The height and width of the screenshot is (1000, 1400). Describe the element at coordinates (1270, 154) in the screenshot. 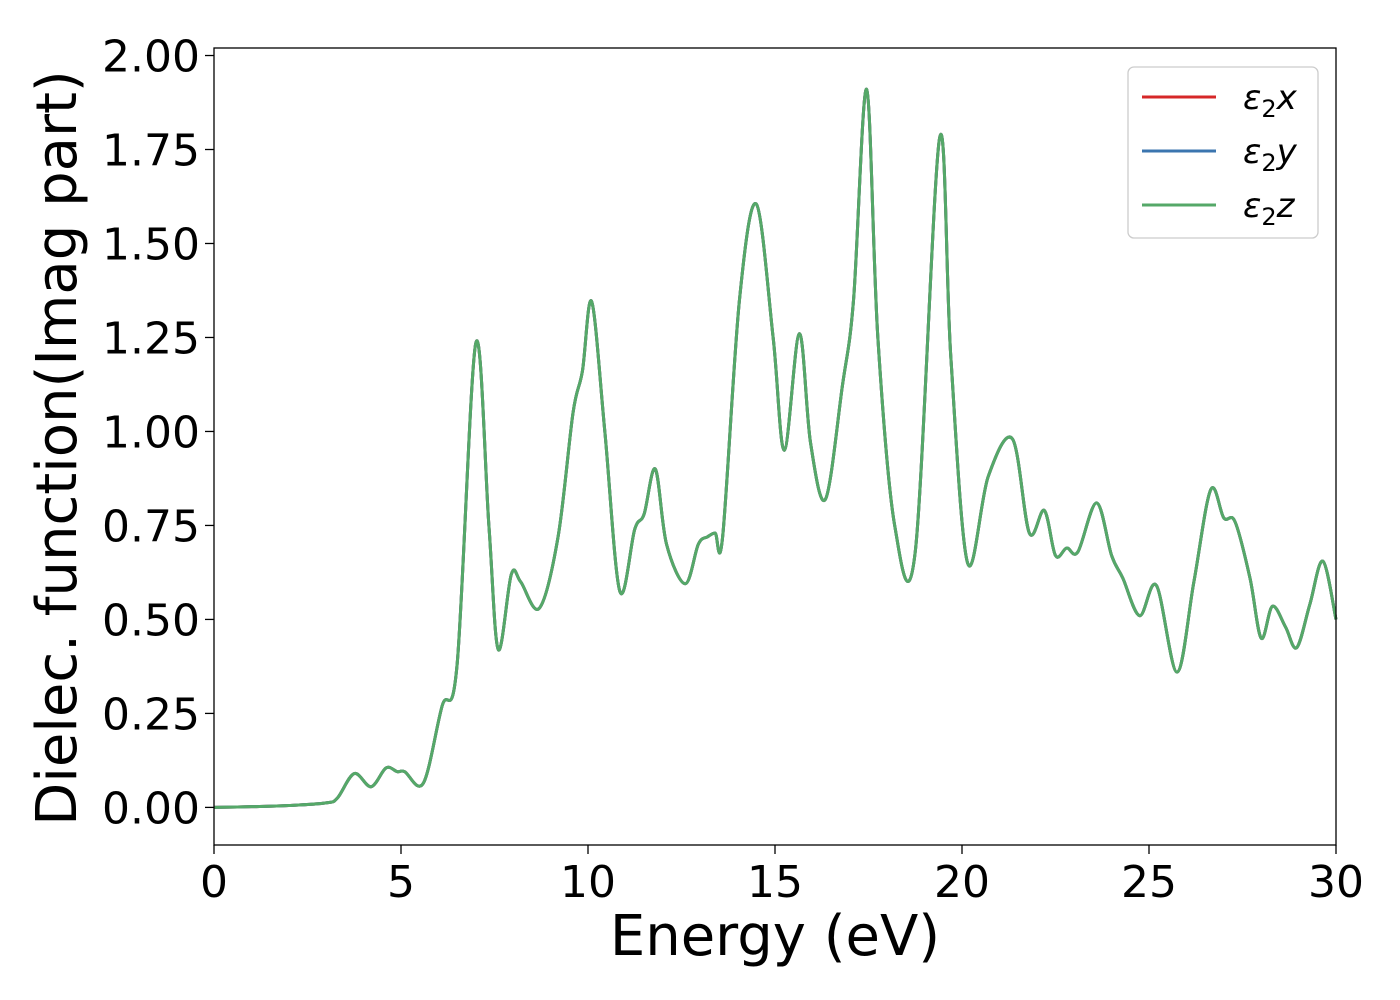

I see `legend-label-1: ε2y` at that location.